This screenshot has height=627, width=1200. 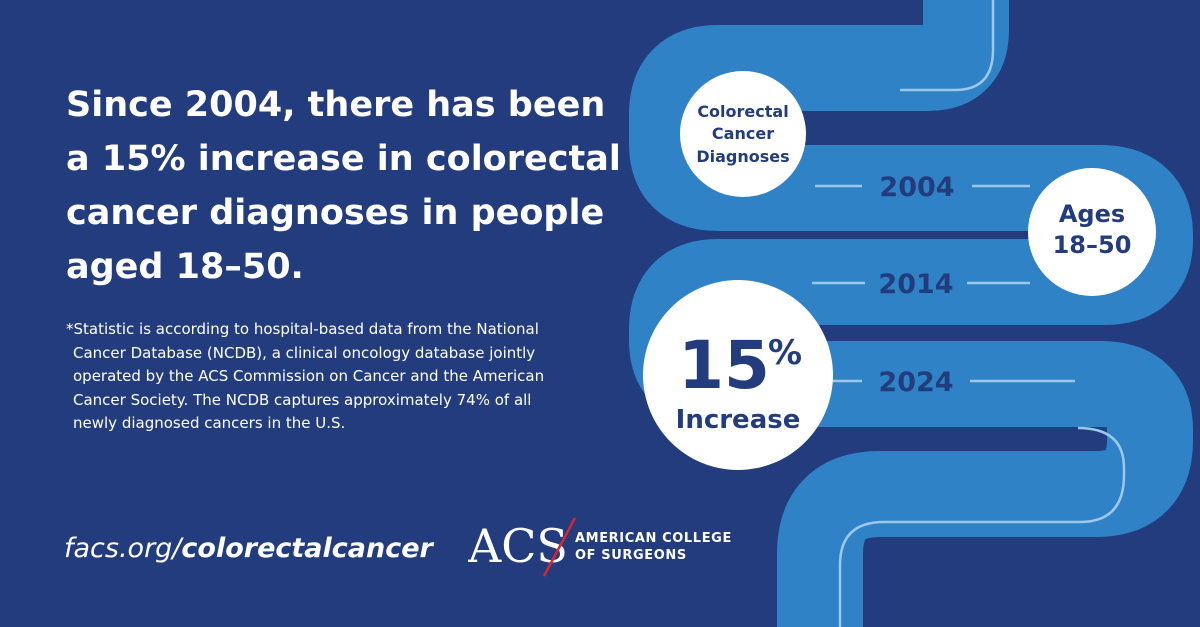 What do you see at coordinates (653, 547) in the screenshot?
I see `acs-logo-text: AMERICAN COLLEGE OF SURGEONS` at bounding box center [653, 547].